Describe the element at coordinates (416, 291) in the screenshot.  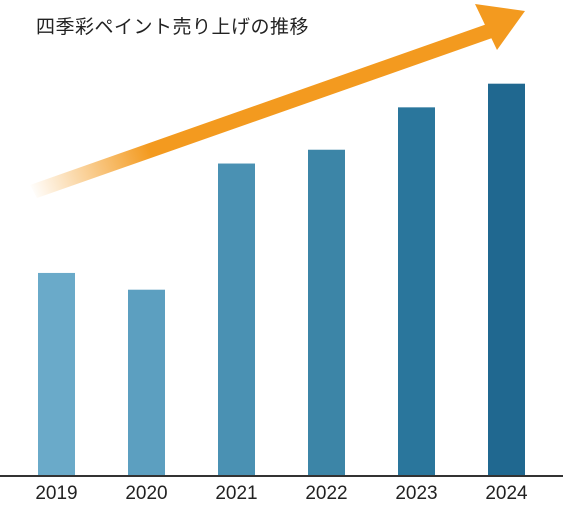
I see `bar-2023` at that location.